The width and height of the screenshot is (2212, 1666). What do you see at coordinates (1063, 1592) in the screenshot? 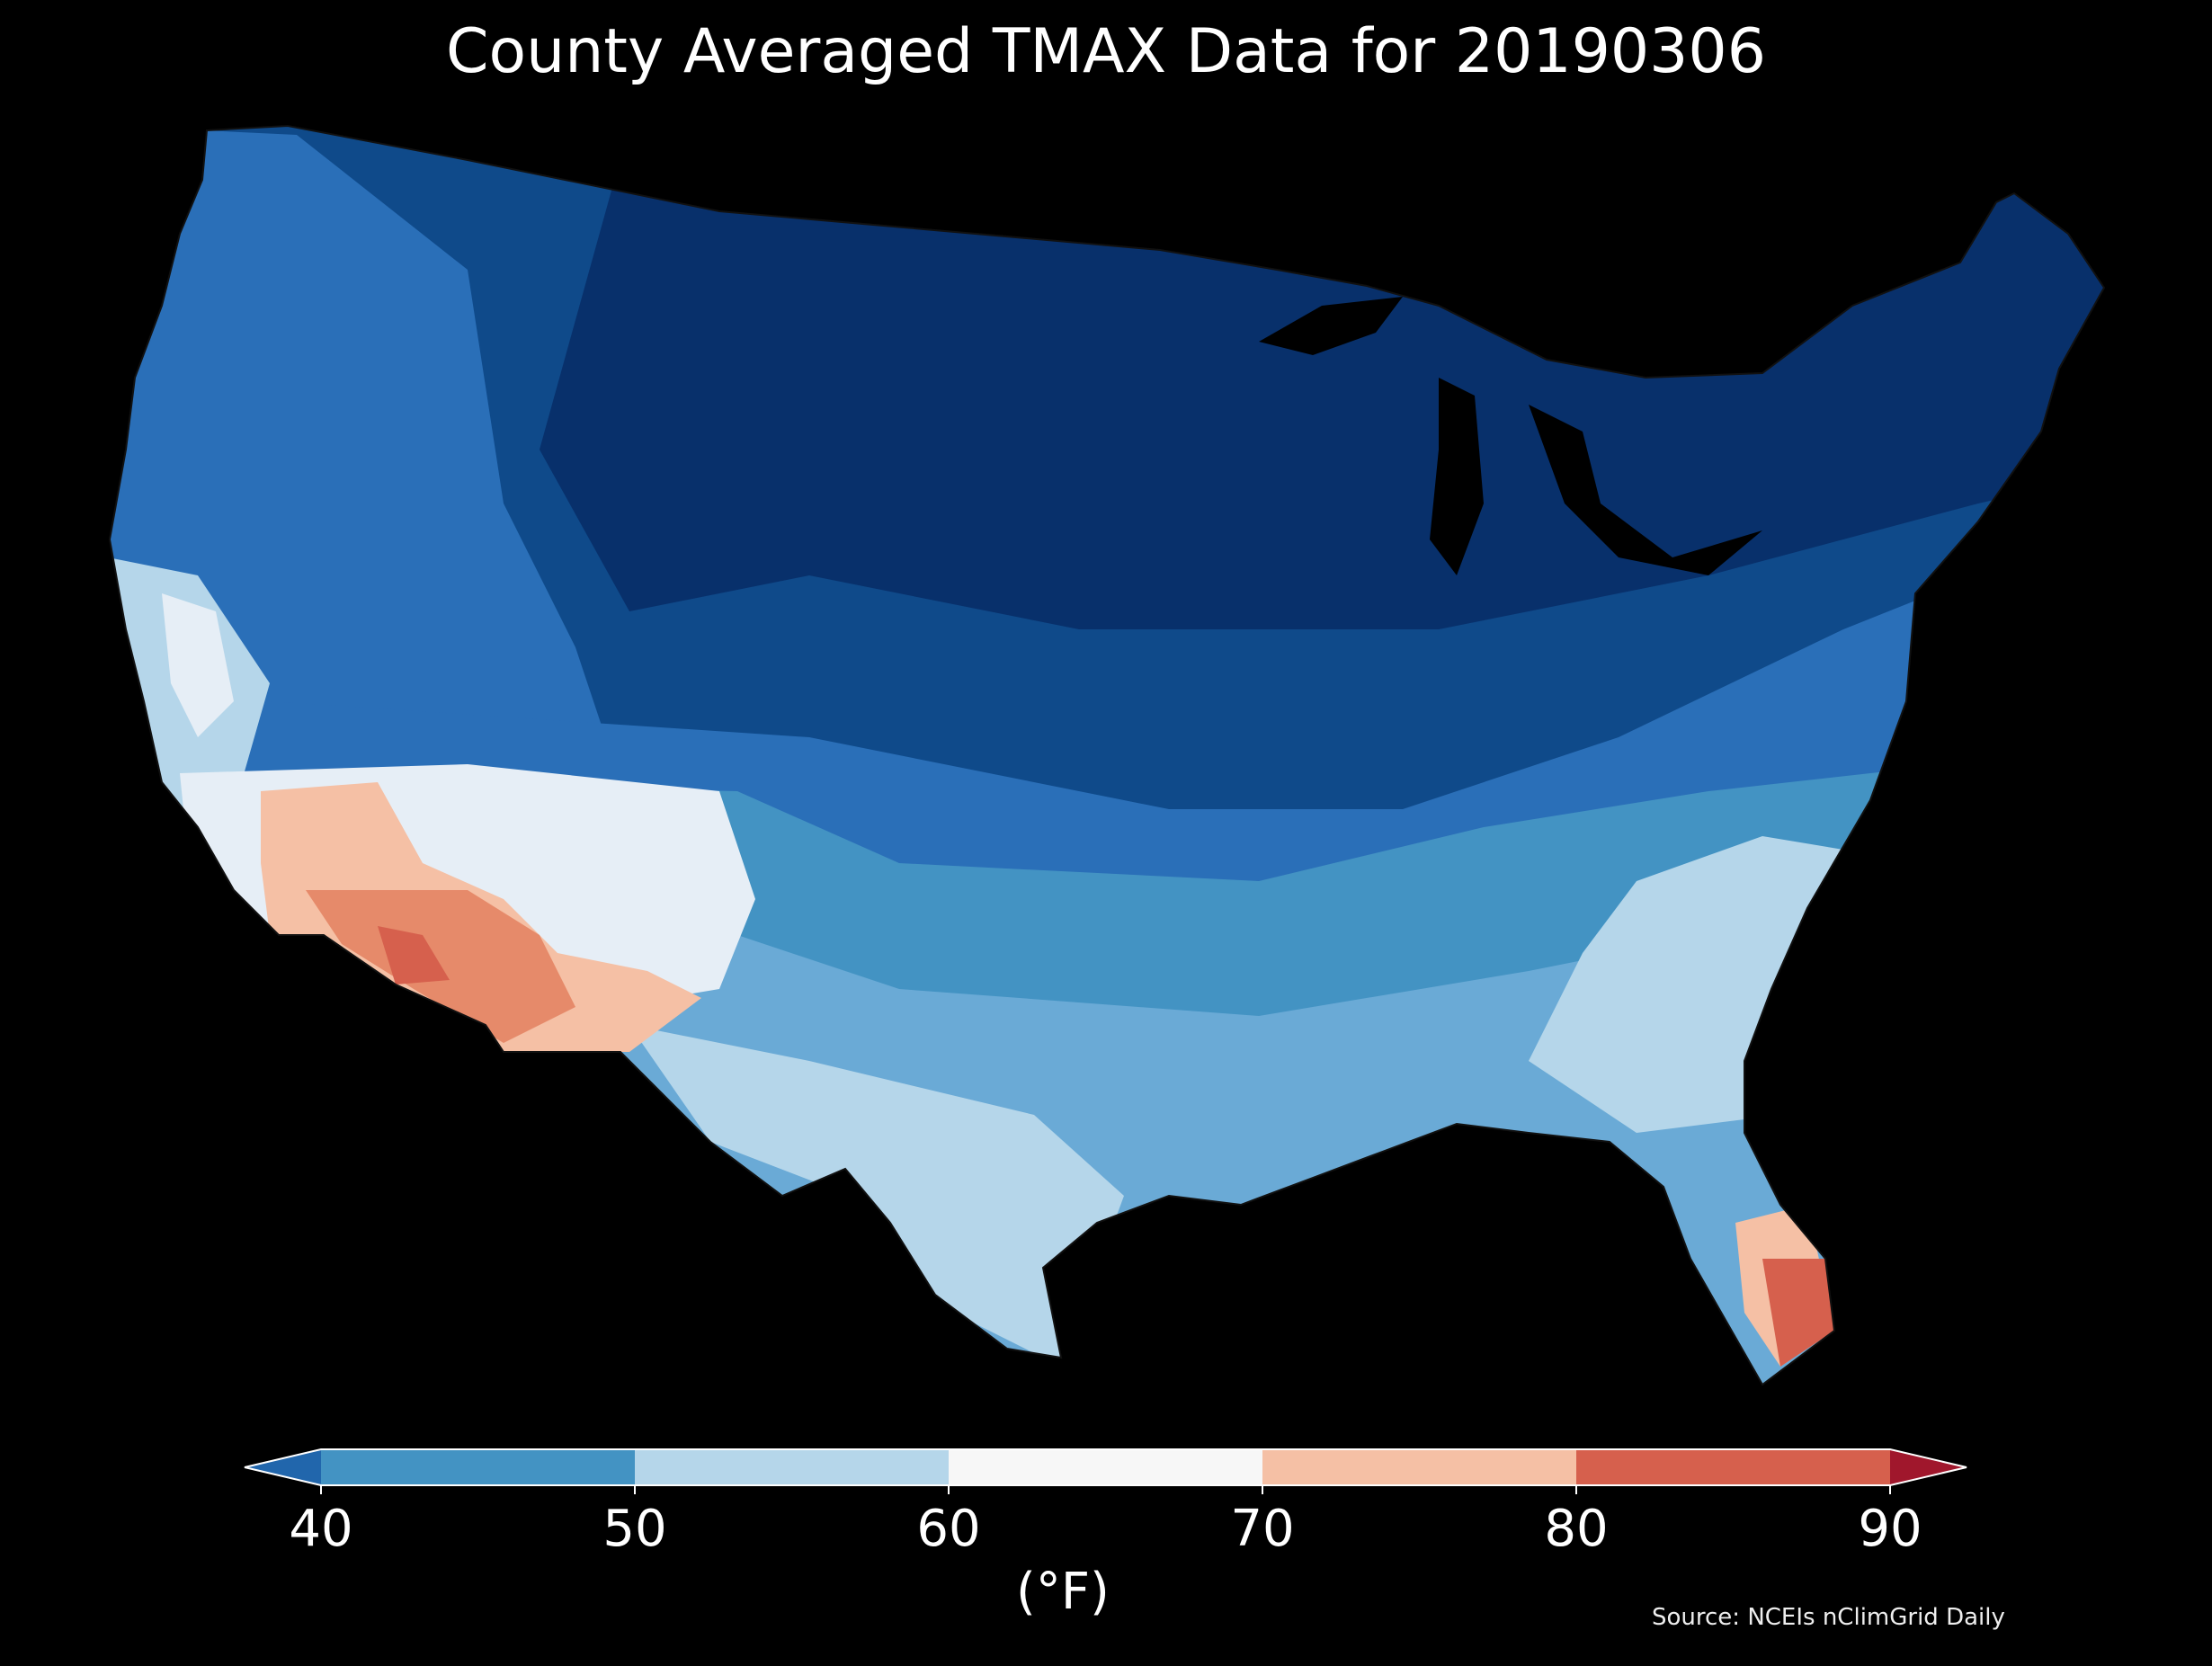
I see `colorbar-unit-label: (°F)` at bounding box center [1063, 1592].